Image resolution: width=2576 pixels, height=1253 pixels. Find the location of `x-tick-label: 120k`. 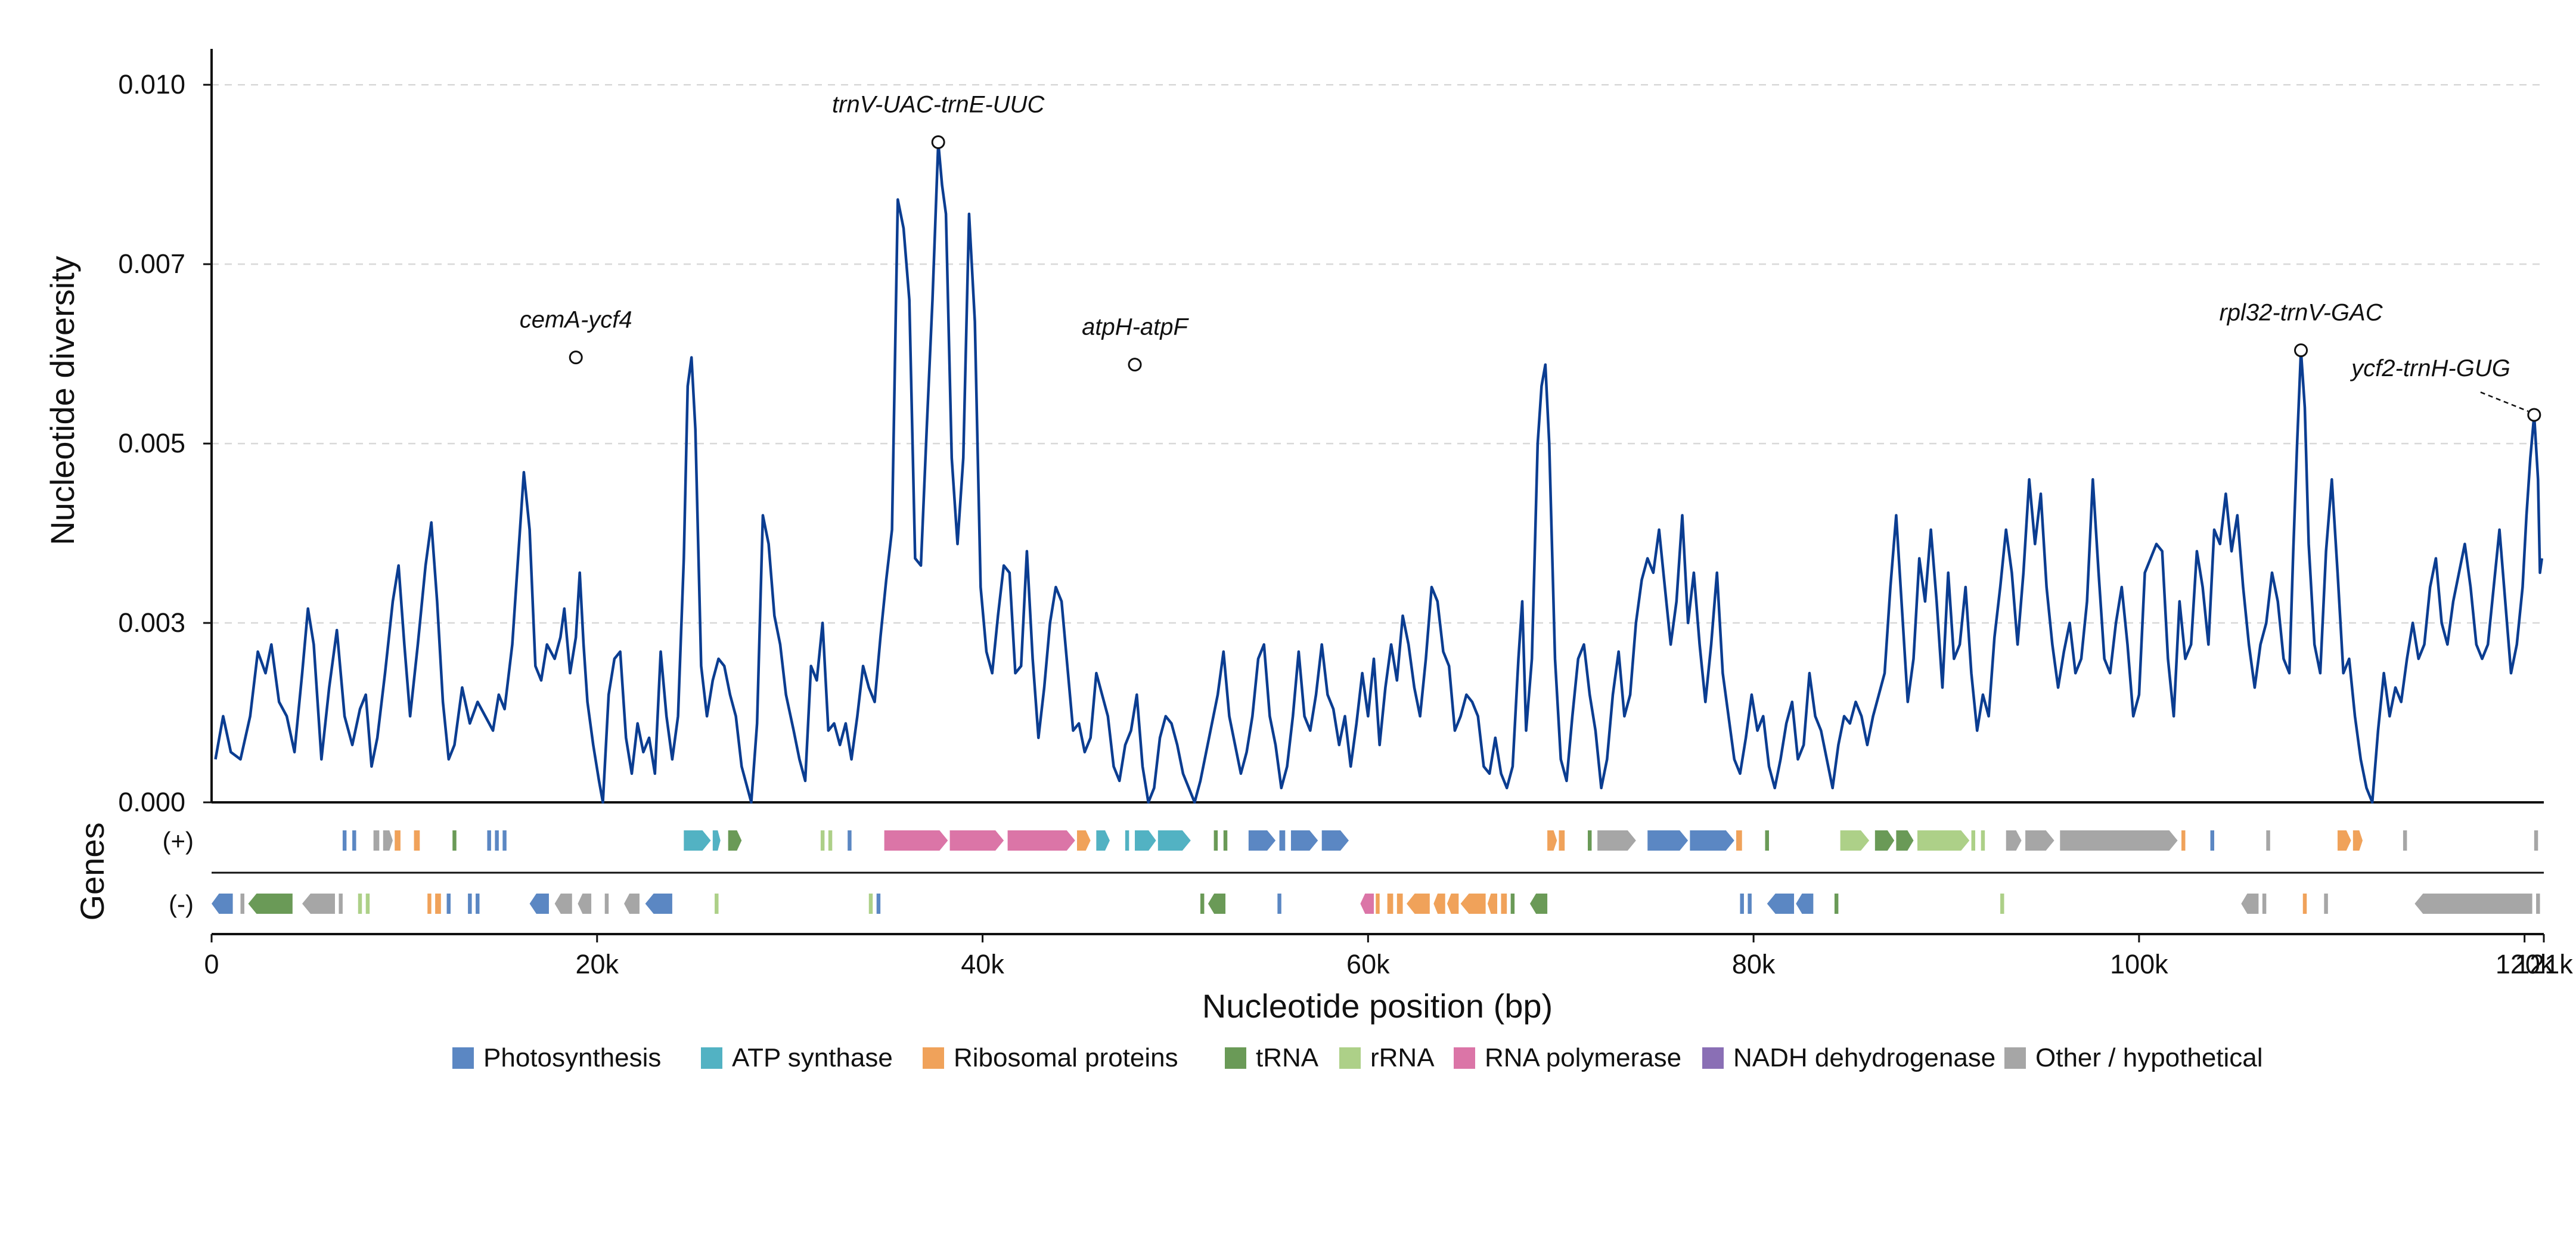

x-tick-label: 120k is located at coordinates (2525, 964).